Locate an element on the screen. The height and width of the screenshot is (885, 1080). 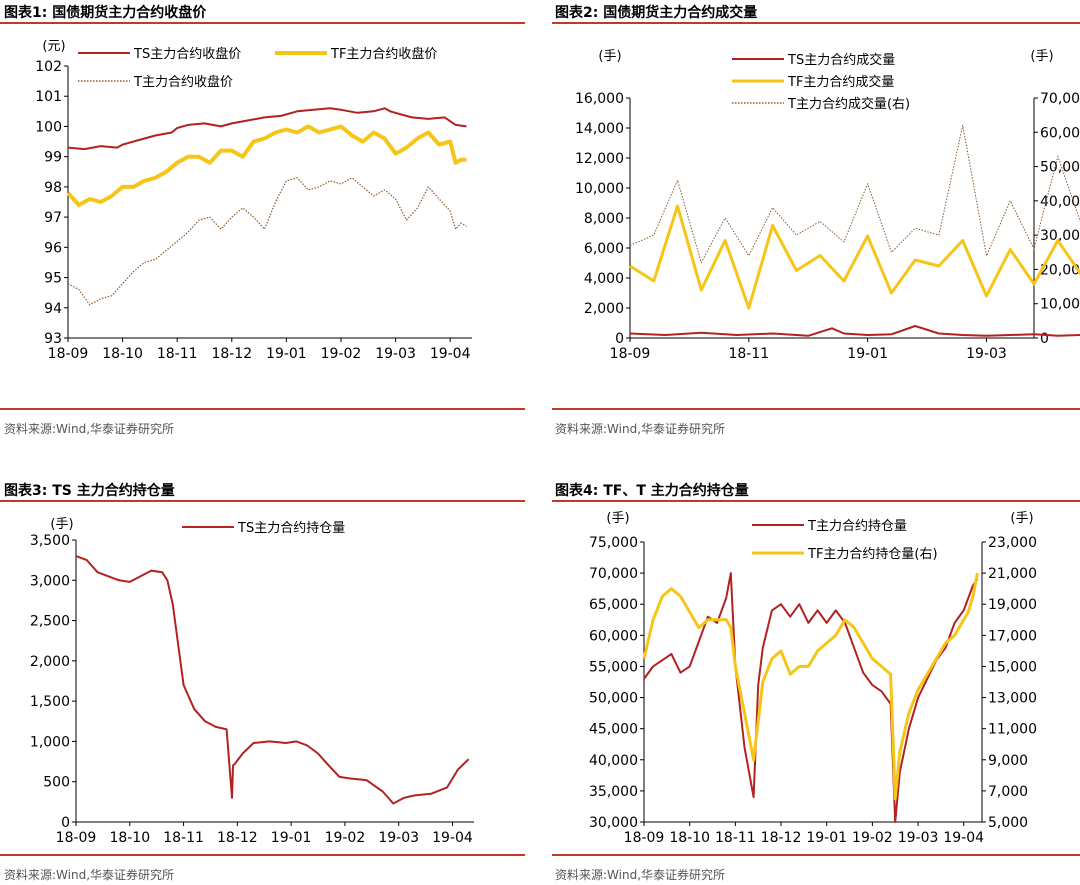
y-tick-label: 70,000 is located at coordinates (613, 574).